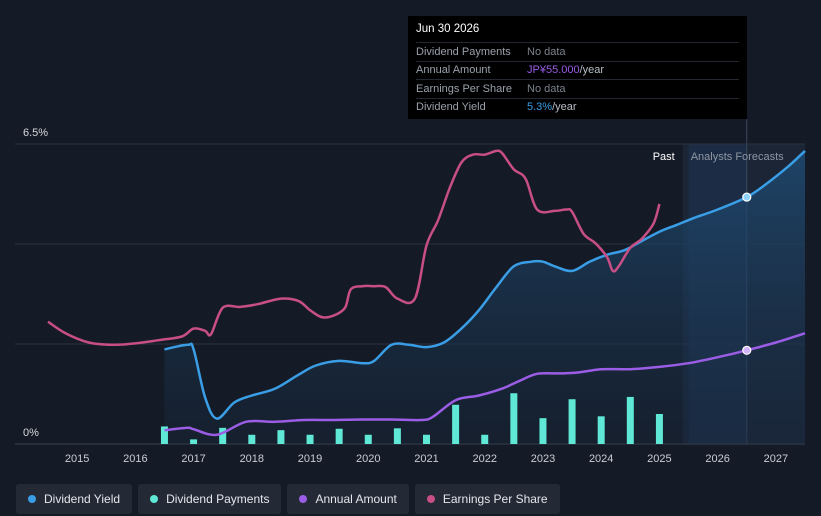 The width and height of the screenshot is (821, 516). Describe the element at coordinates (368, 459) in the screenshot. I see `x-tick-label: 2020` at that location.